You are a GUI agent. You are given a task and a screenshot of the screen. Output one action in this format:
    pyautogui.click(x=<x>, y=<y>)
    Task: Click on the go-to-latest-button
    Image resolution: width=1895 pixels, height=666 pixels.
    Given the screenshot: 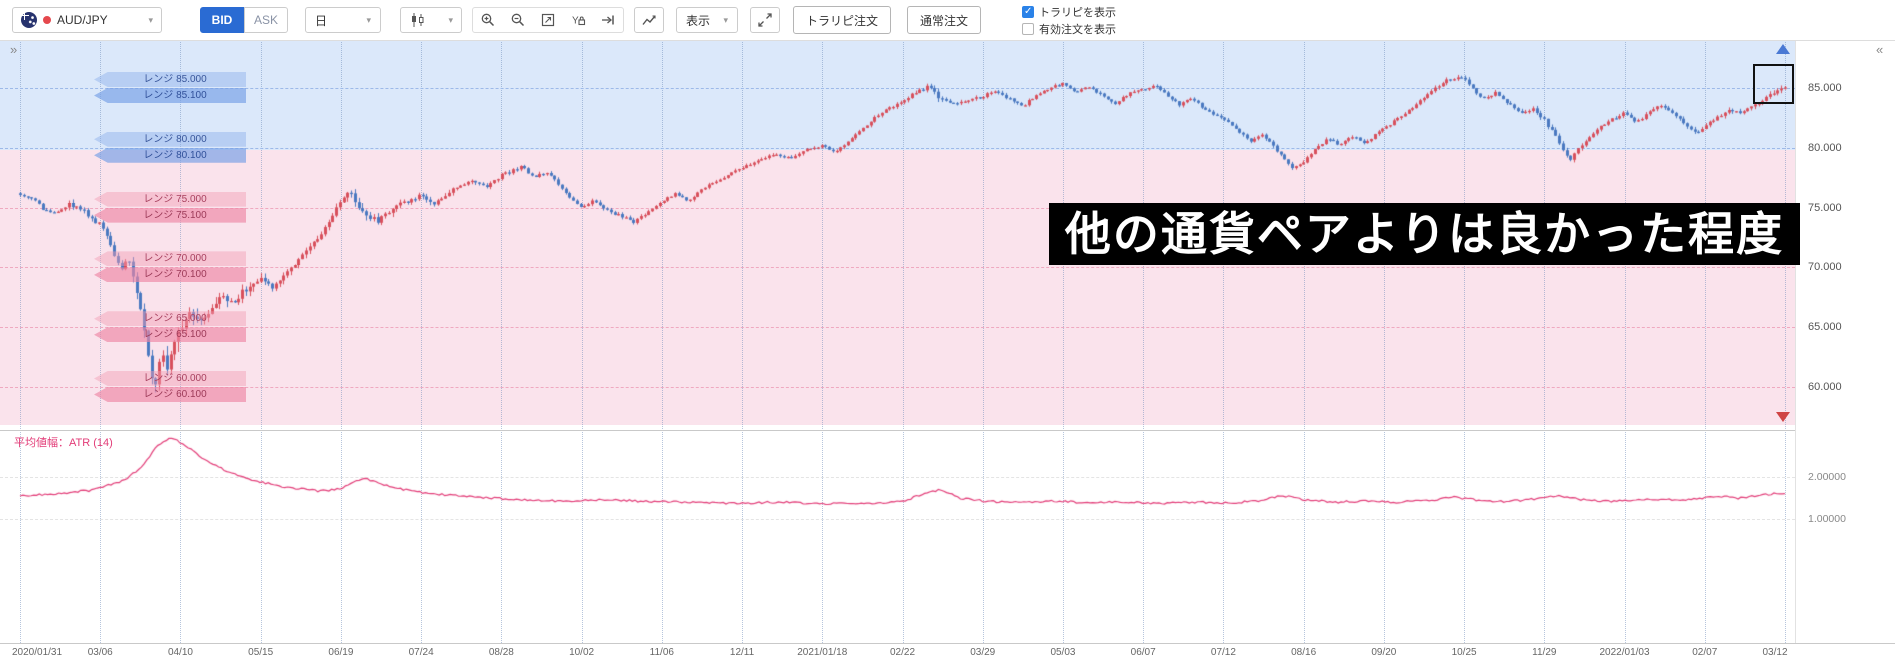 What is the action you would take?
    pyautogui.click(x=608, y=20)
    